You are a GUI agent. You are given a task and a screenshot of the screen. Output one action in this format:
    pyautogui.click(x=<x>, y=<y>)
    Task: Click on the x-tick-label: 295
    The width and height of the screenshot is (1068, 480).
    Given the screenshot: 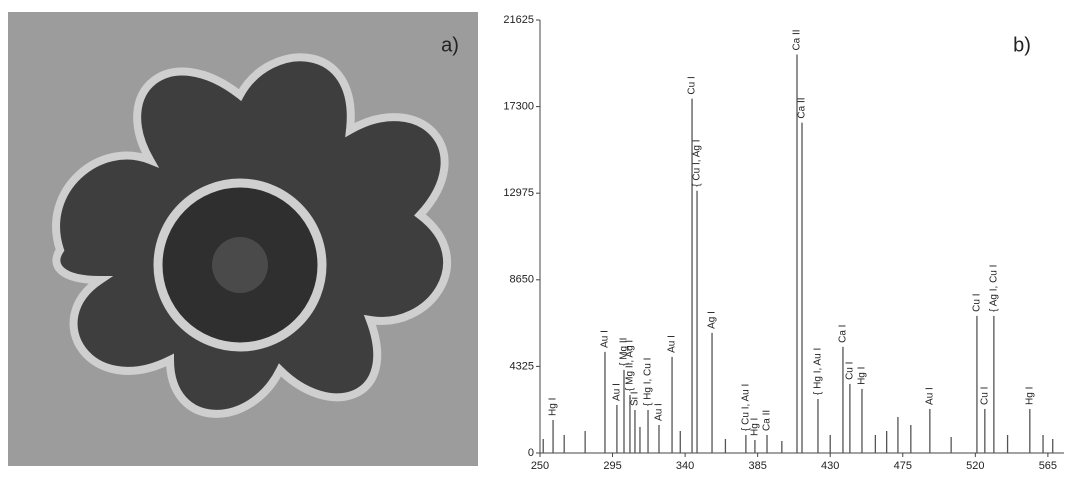 What is the action you would take?
    pyautogui.click(x=612, y=466)
    